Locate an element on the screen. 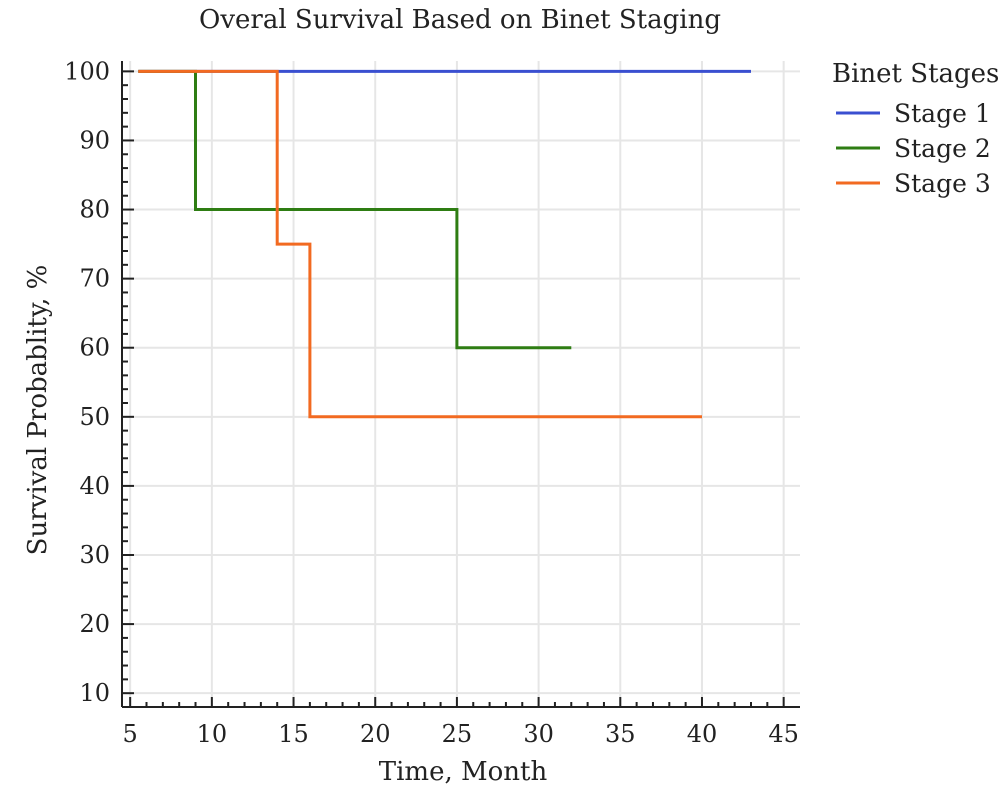 This screenshot has width=1000, height=789. y-tick-label: 70 is located at coordinates (94, 279).